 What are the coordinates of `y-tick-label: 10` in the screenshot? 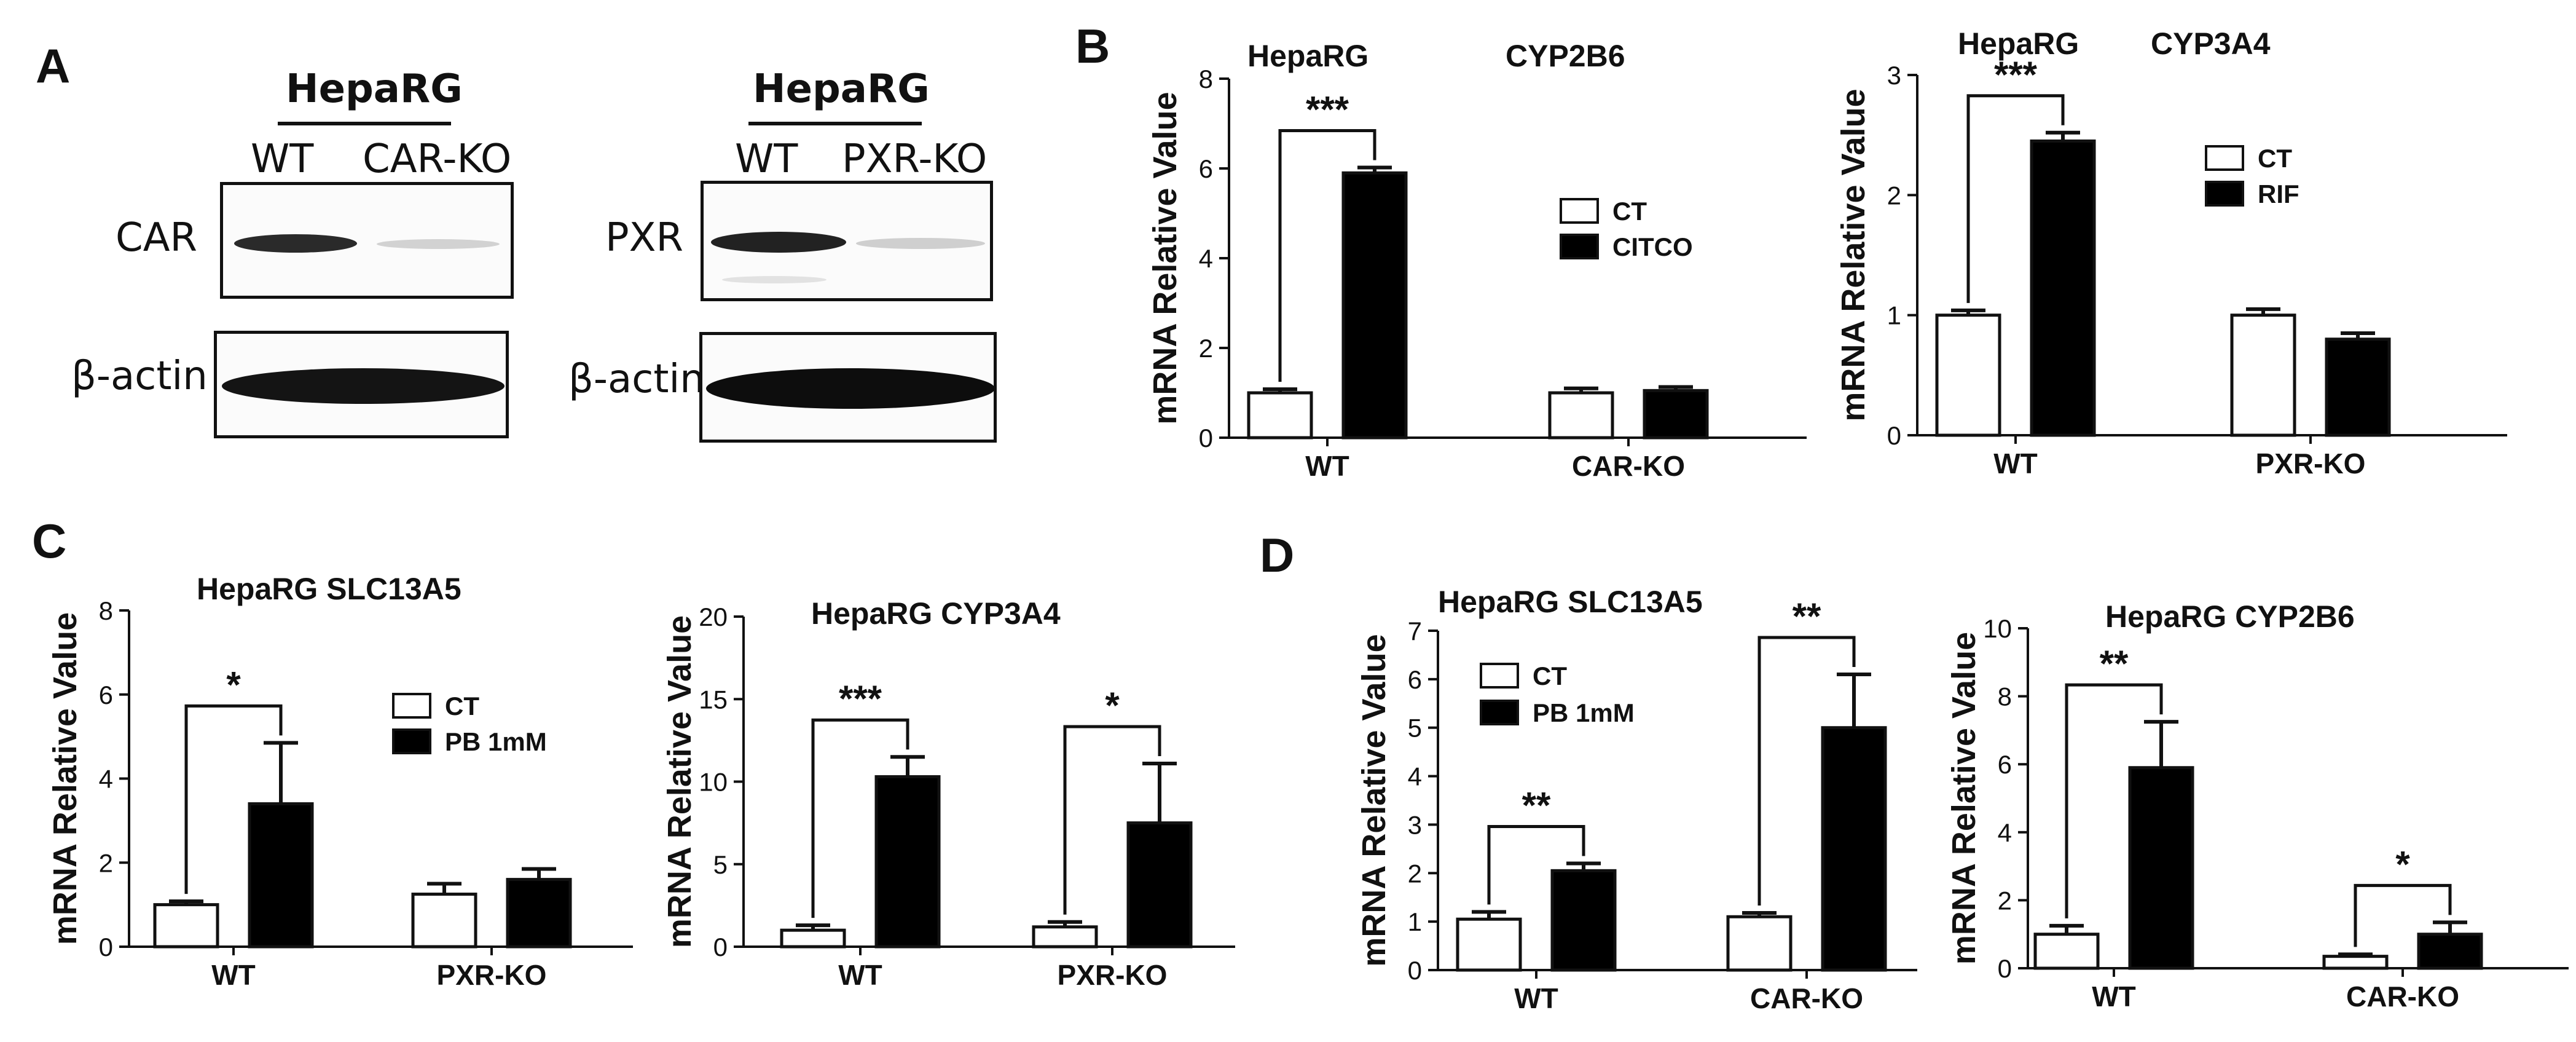 It's located at (1997, 628).